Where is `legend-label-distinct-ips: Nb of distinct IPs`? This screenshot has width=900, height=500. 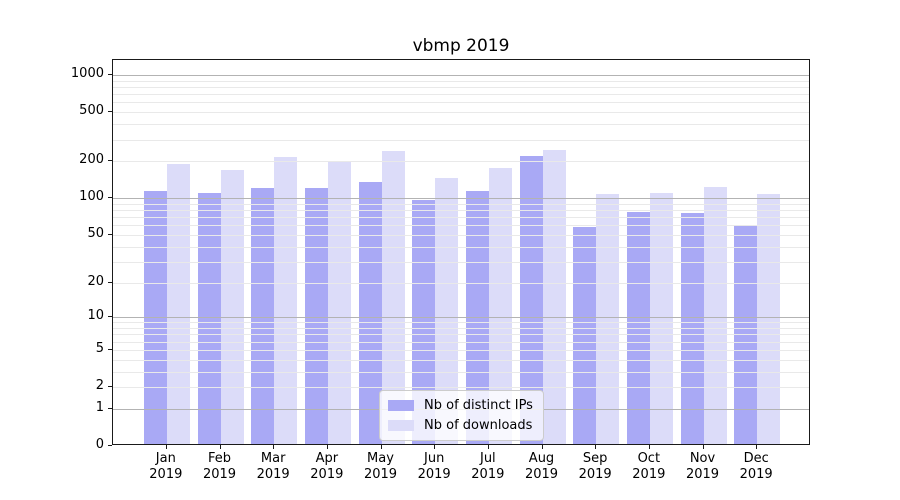
legend-label-distinct-ips: Nb of distinct IPs is located at coordinates (478, 405).